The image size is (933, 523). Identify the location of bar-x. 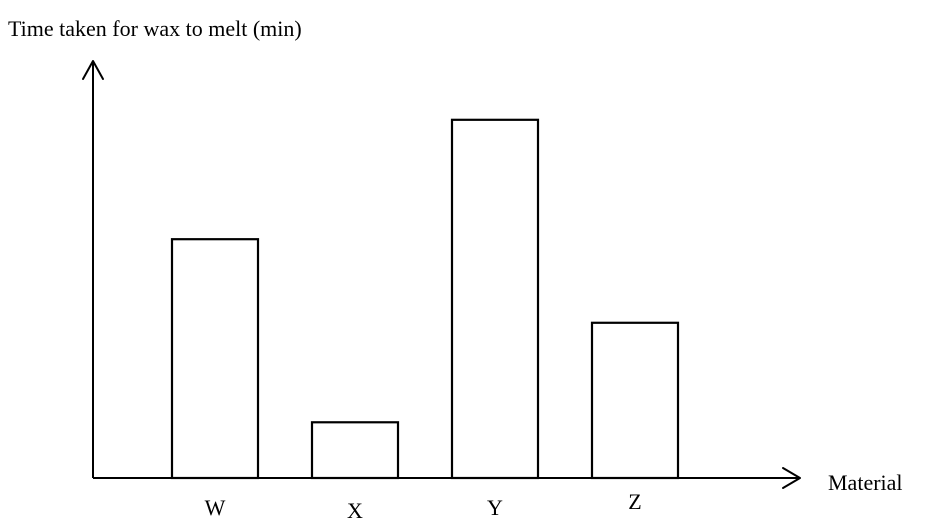
(355, 450).